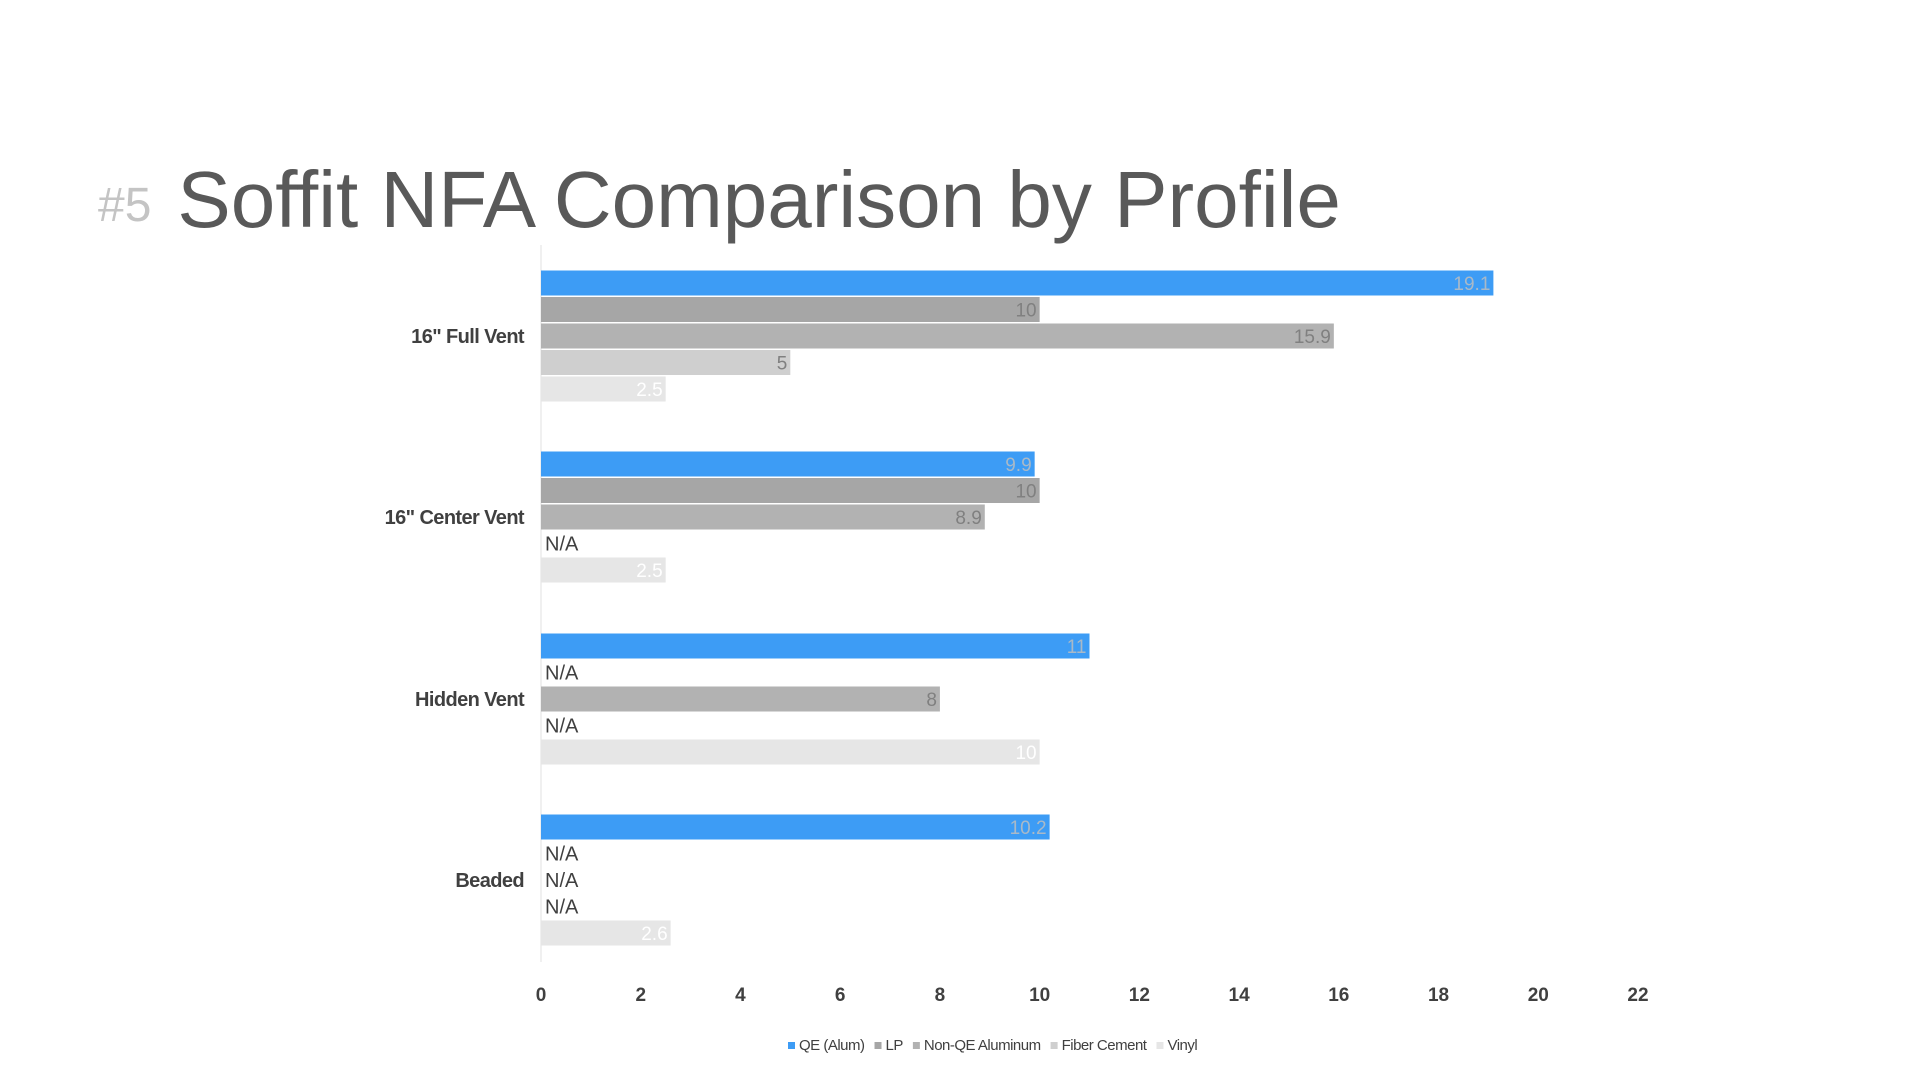 The height and width of the screenshot is (1080, 1920). What do you see at coordinates (1438, 995) in the screenshot?
I see `x-tick-label: 18` at bounding box center [1438, 995].